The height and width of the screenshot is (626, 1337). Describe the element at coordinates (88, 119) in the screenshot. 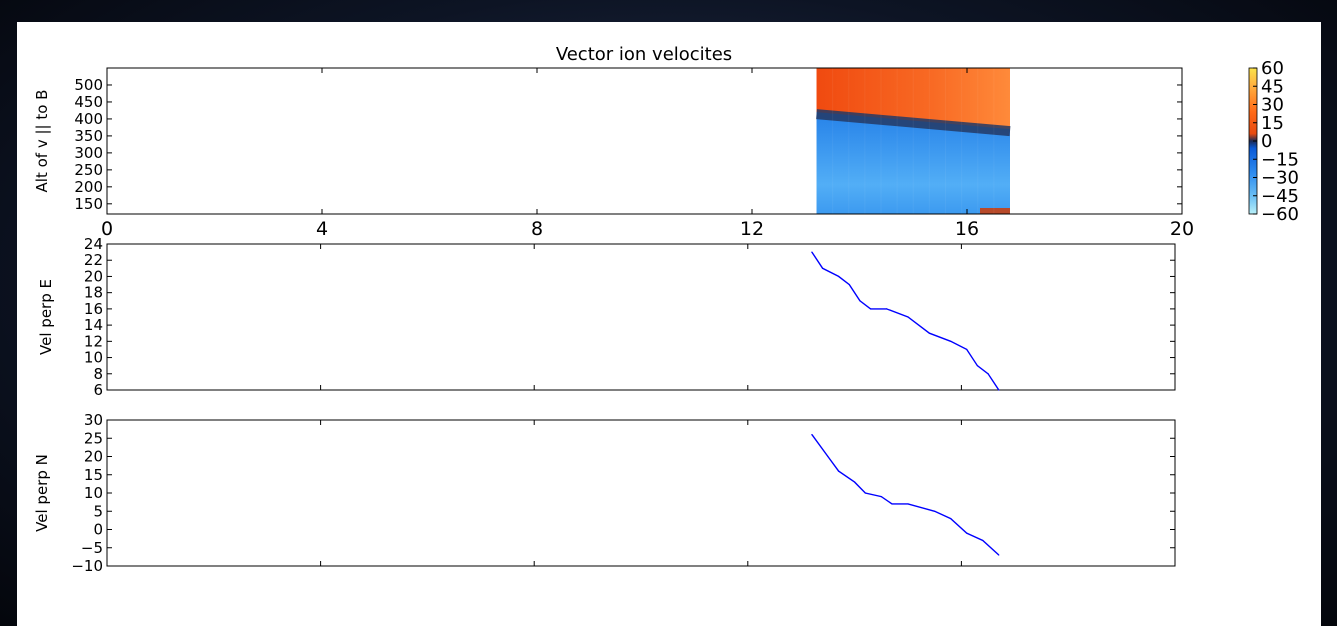

I see `heatmap-ytick-label: 400` at that location.